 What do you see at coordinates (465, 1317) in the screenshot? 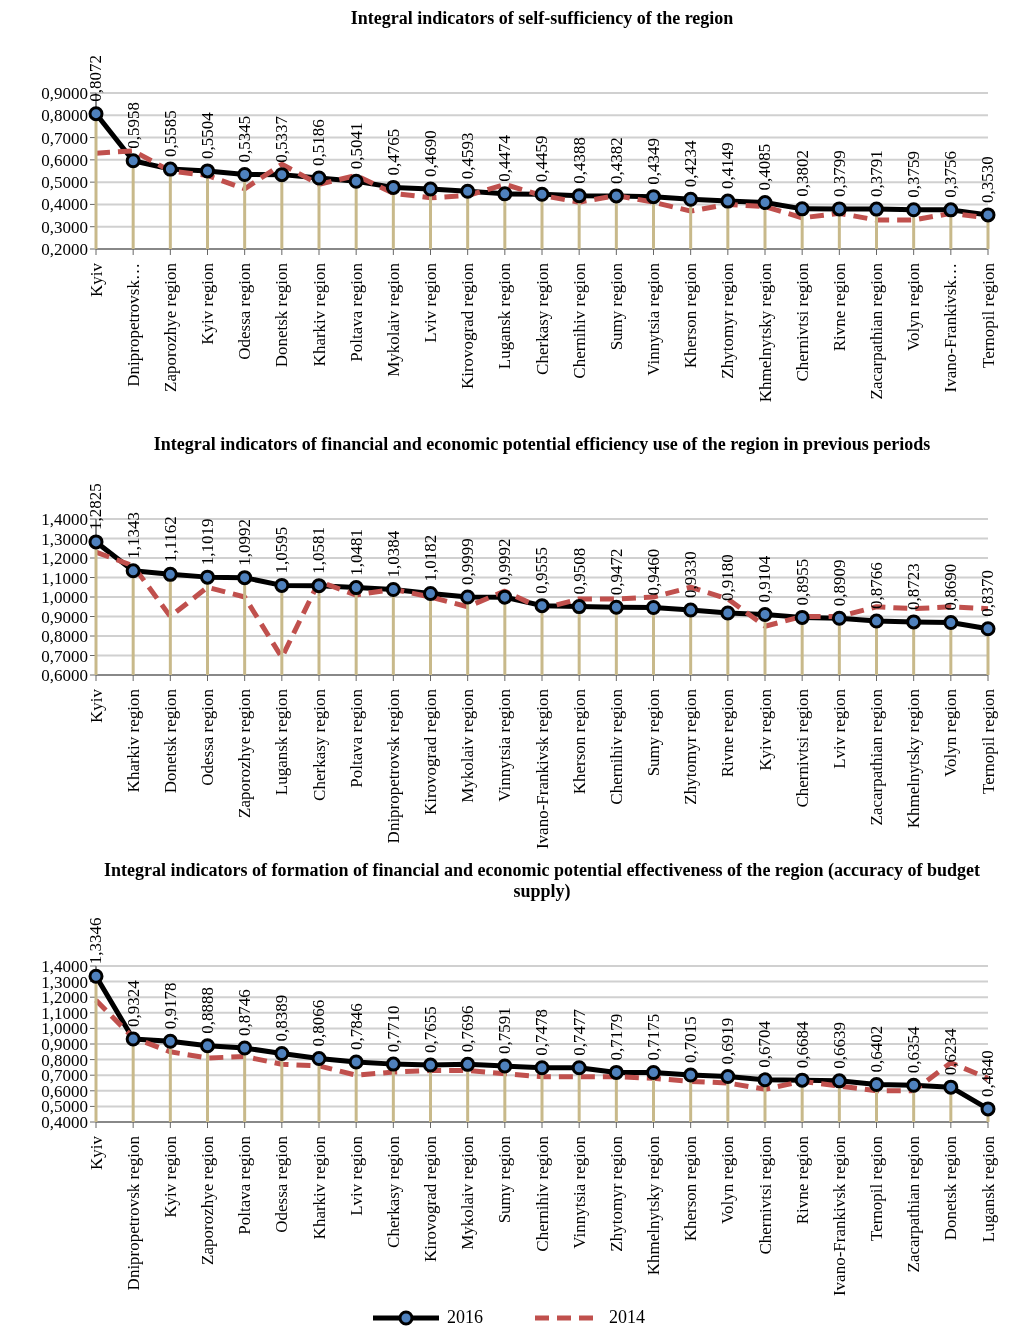
I see `legend-label: 2016` at bounding box center [465, 1317].